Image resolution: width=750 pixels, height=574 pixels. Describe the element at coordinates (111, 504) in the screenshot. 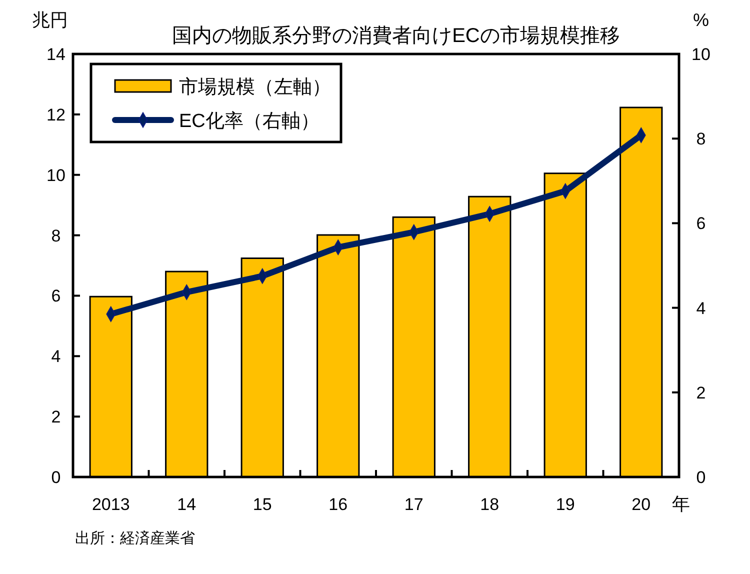

I see `x-tick-label: 2013` at that location.